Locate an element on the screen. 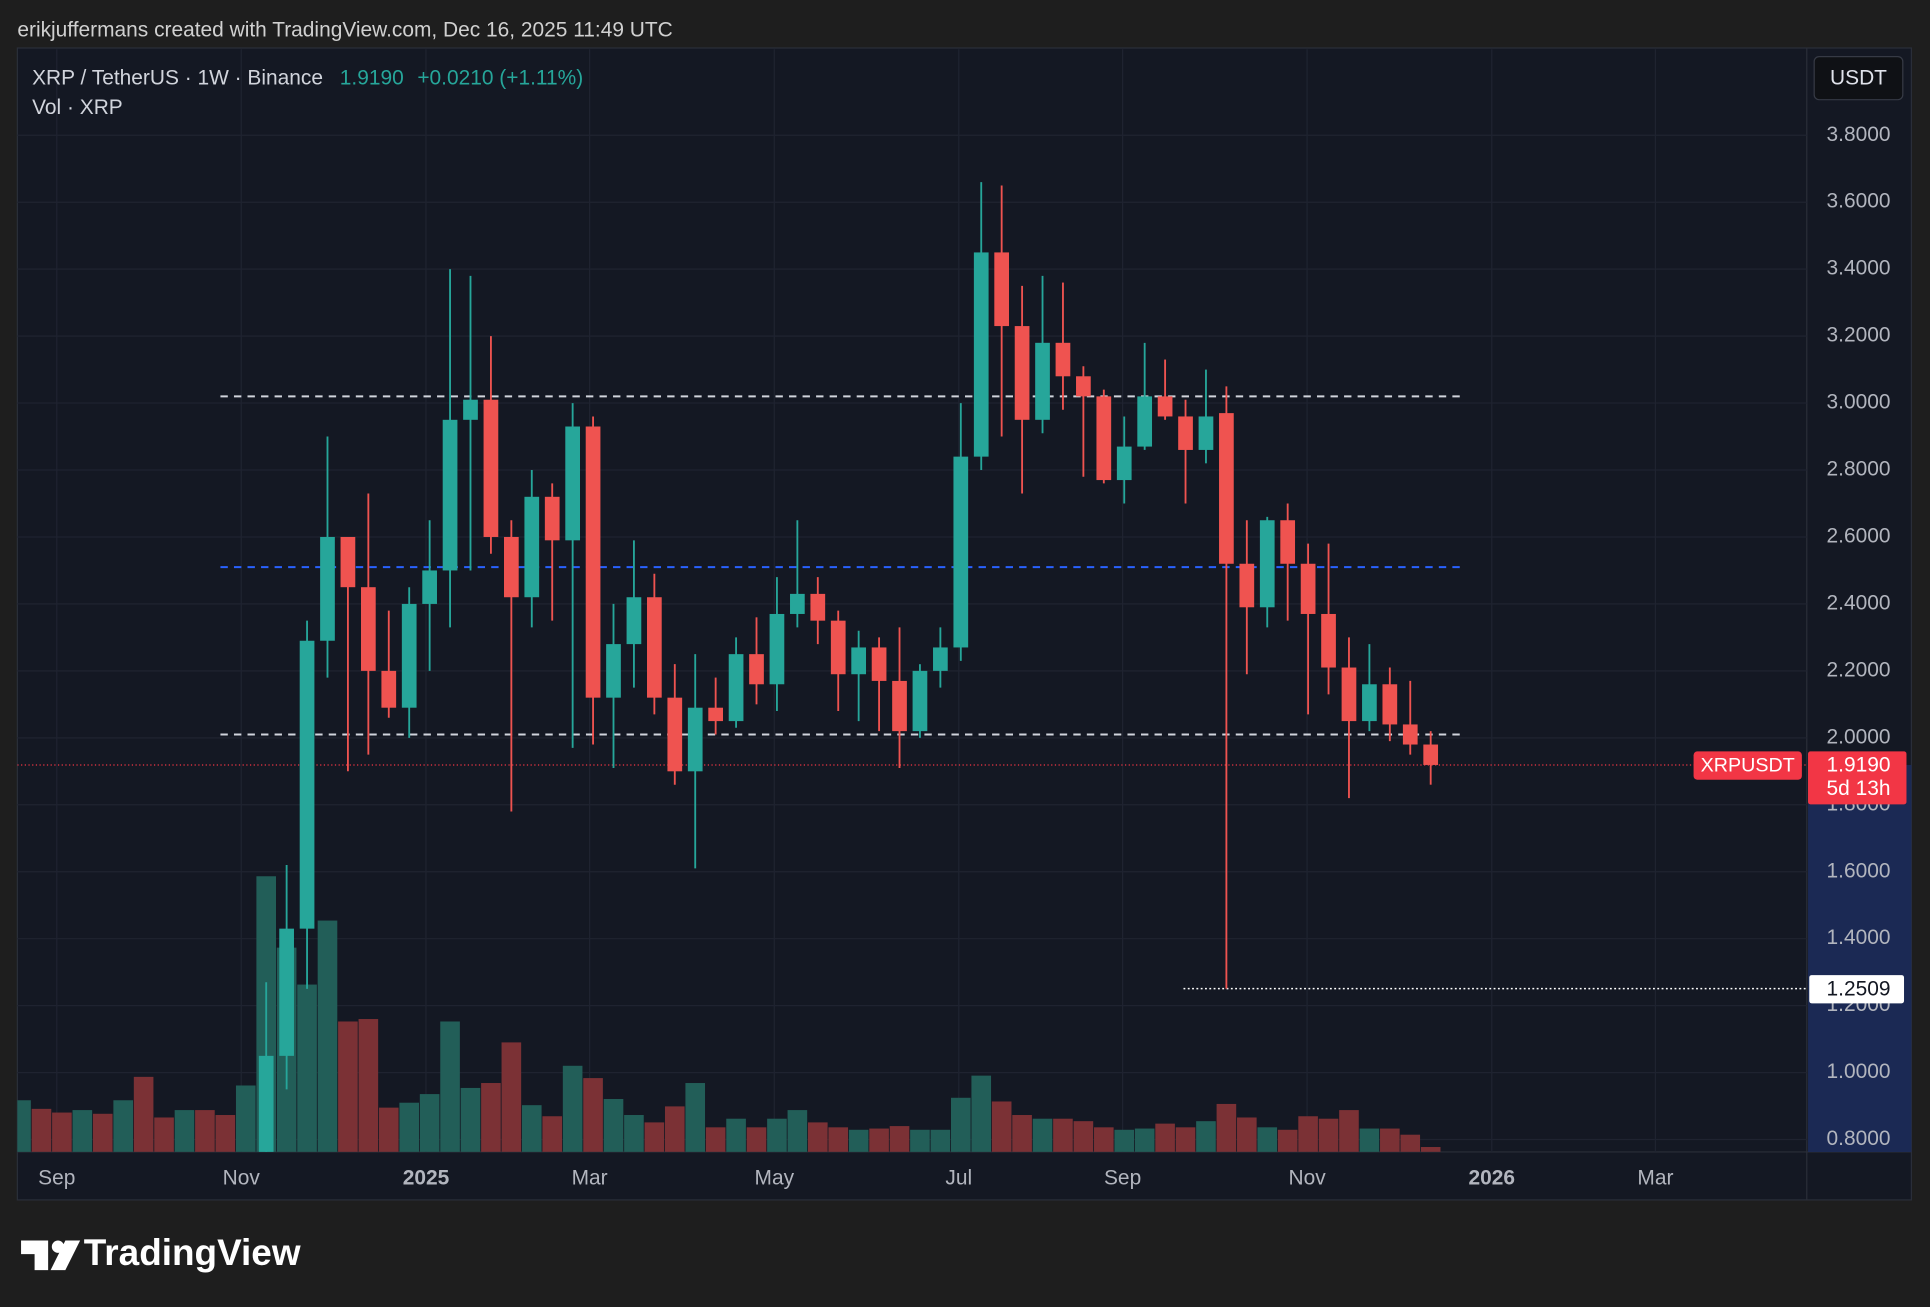  x-tick-label: Nov is located at coordinates (1307, 1178).